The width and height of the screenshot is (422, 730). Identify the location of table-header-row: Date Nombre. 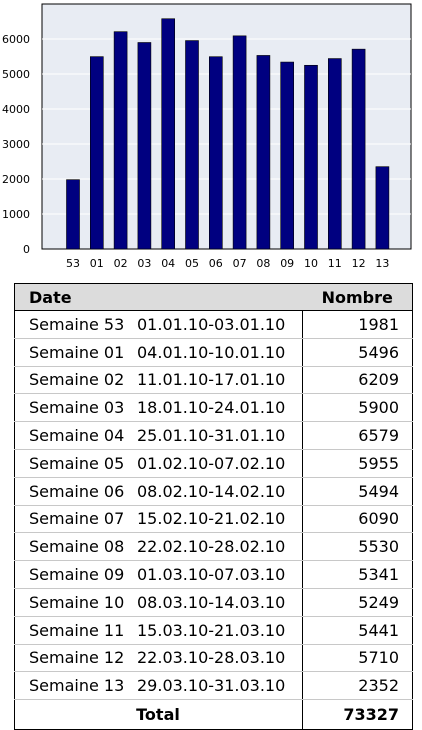
(213, 297).